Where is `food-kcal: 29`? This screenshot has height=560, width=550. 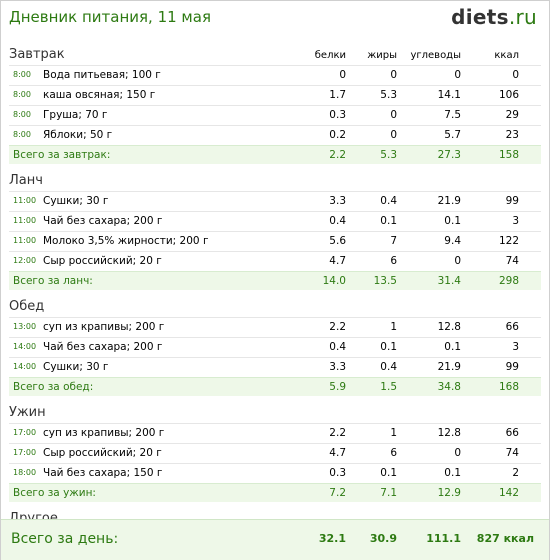
food-kcal: 29 is located at coordinates (512, 115).